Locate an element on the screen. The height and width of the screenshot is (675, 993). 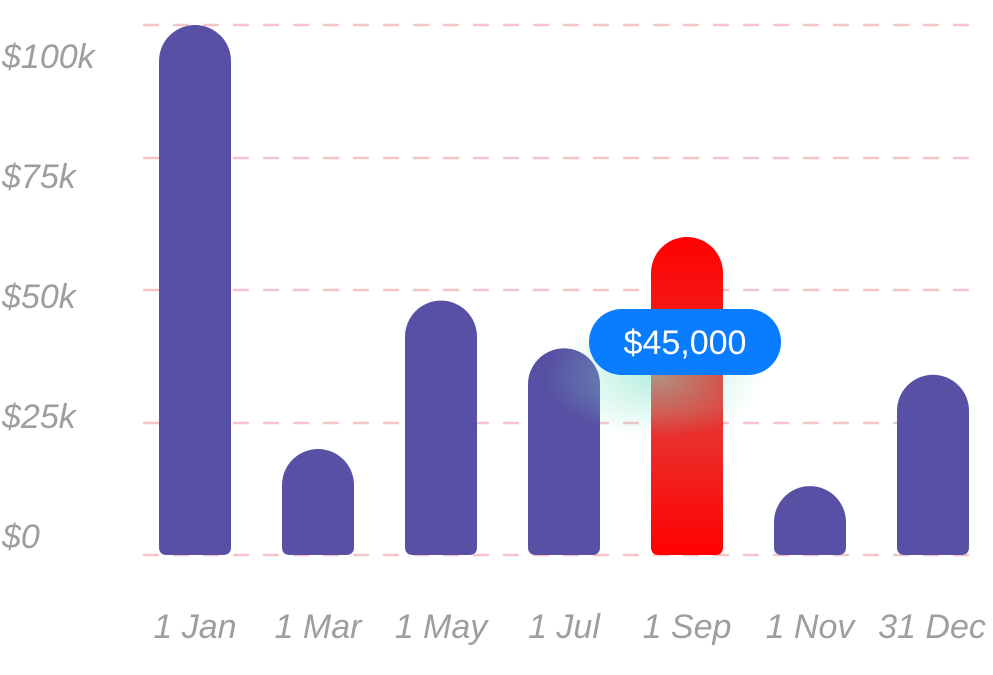
y-tick-label: $50k is located at coordinates (39, 297).